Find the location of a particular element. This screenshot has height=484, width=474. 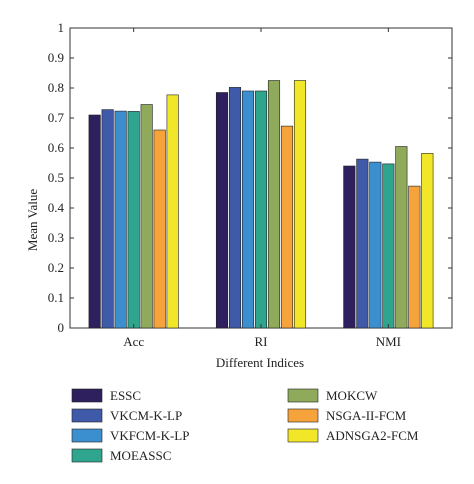

bar-adnsga2-fcm-acc is located at coordinates (172, 211).